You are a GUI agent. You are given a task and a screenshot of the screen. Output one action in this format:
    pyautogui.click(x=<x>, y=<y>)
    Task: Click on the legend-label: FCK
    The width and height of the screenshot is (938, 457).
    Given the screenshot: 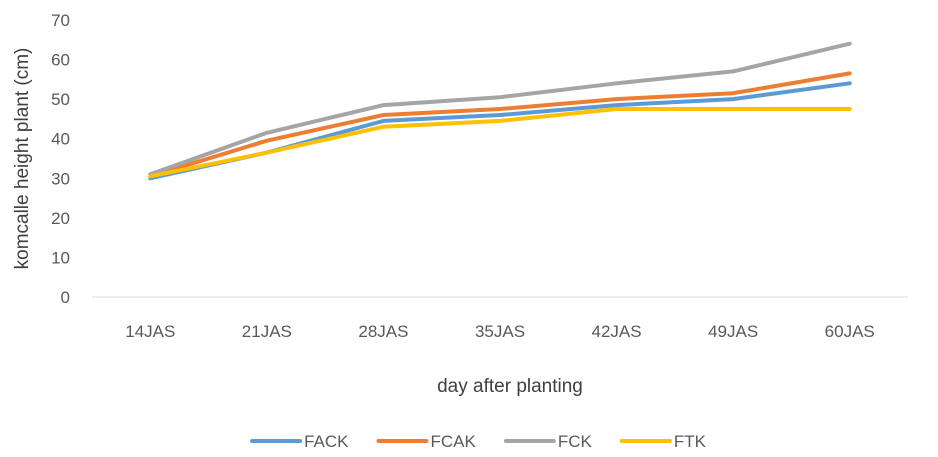 What is the action you would take?
    pyautogui.click(x=575, y=441)
    